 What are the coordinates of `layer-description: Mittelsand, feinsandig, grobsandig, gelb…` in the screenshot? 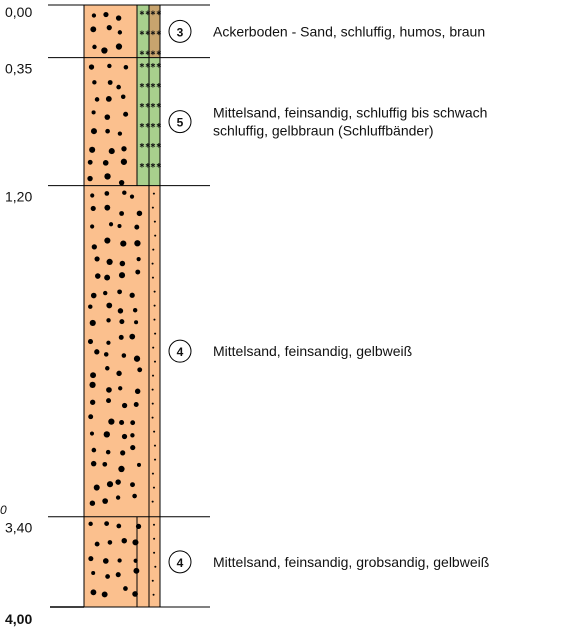 It's located at (351, 562).